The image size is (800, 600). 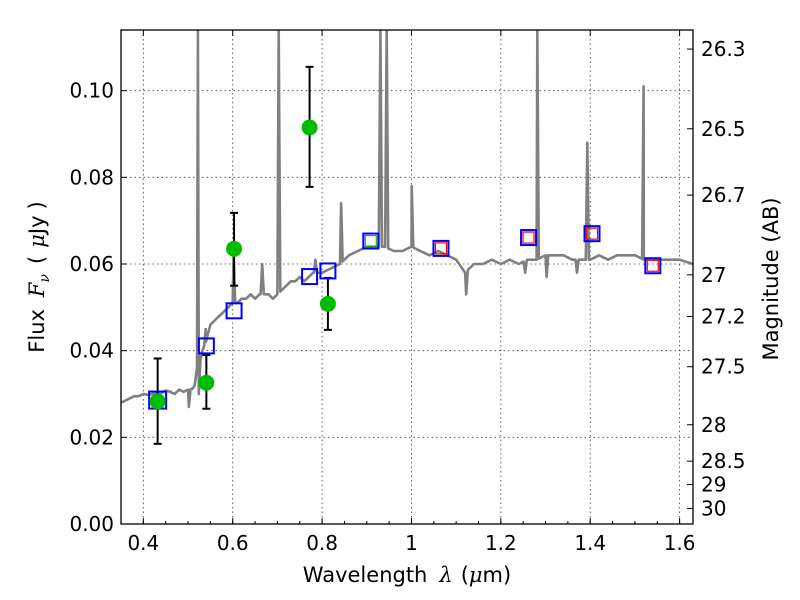 I want to click on right-axis-title: Magnitude (AB), so click(x=771, y=278).